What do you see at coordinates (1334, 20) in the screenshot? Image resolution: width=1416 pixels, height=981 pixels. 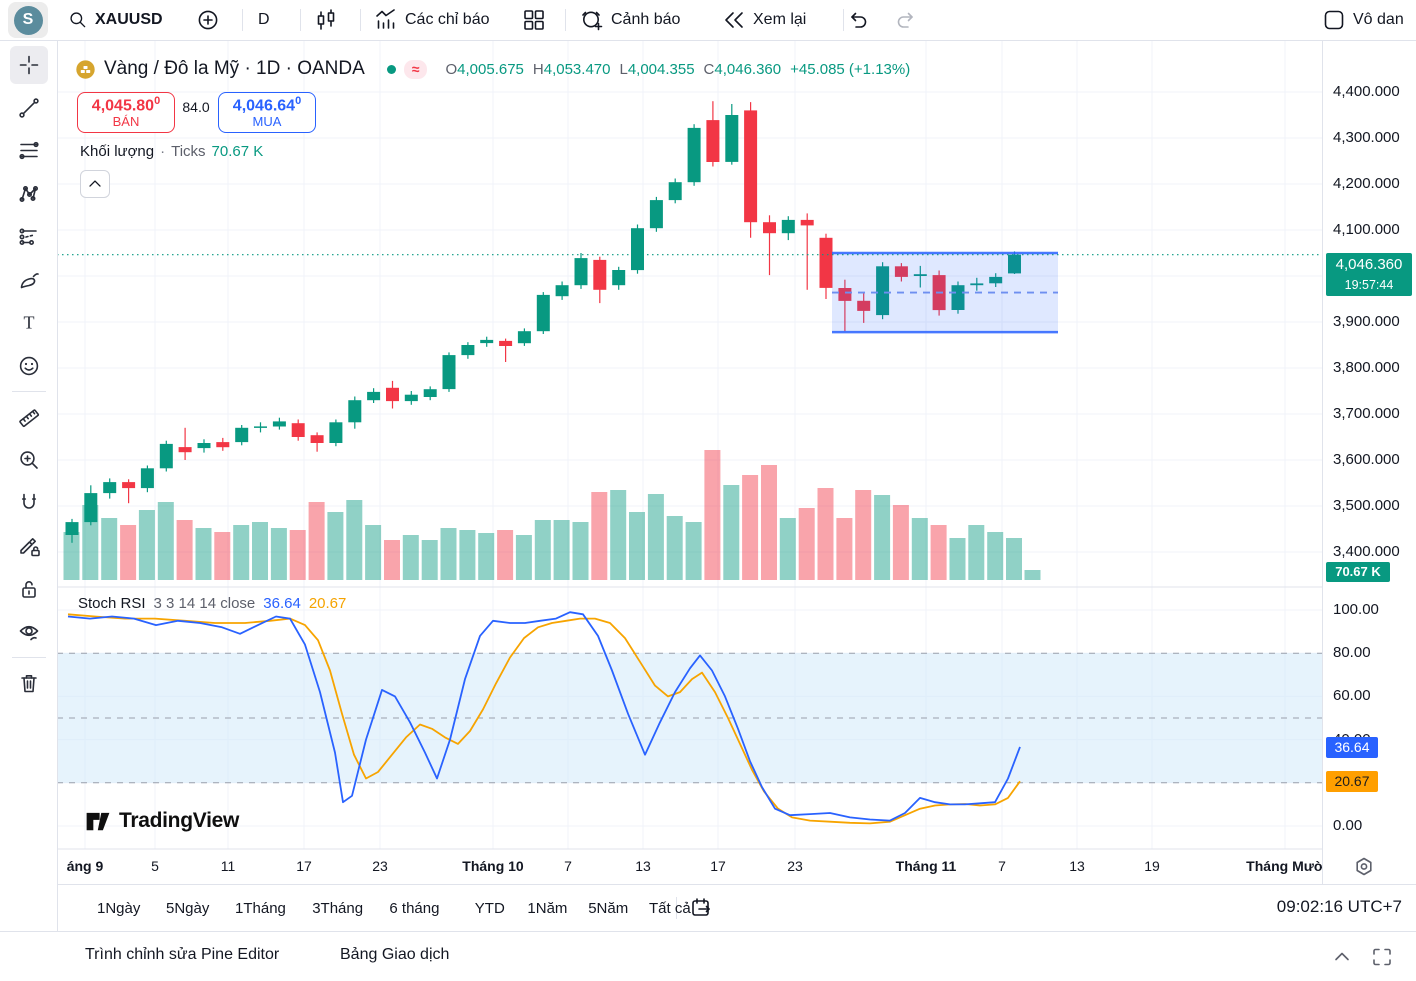 I see `anonymous-box-icon` at bounding box center [1334, 20].